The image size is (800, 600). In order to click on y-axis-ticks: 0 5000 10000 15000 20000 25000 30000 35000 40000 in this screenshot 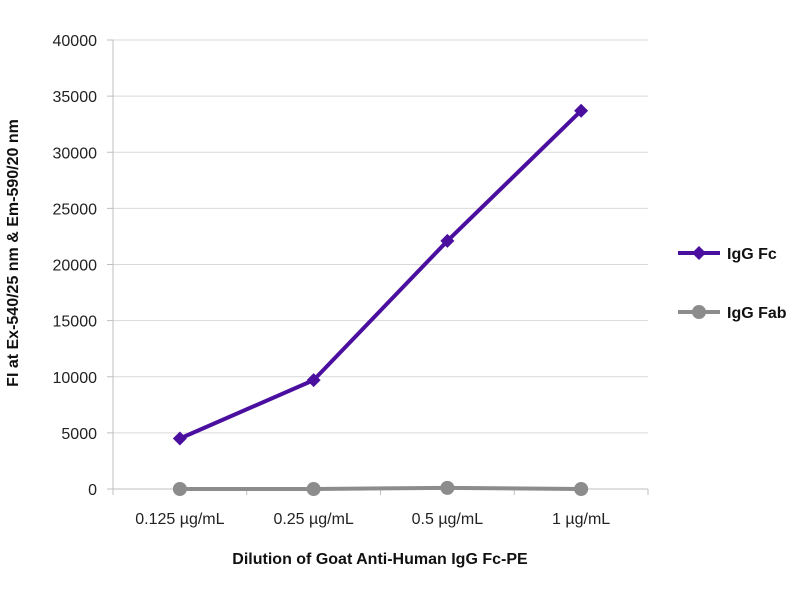, I will do `click(83, 266)`.